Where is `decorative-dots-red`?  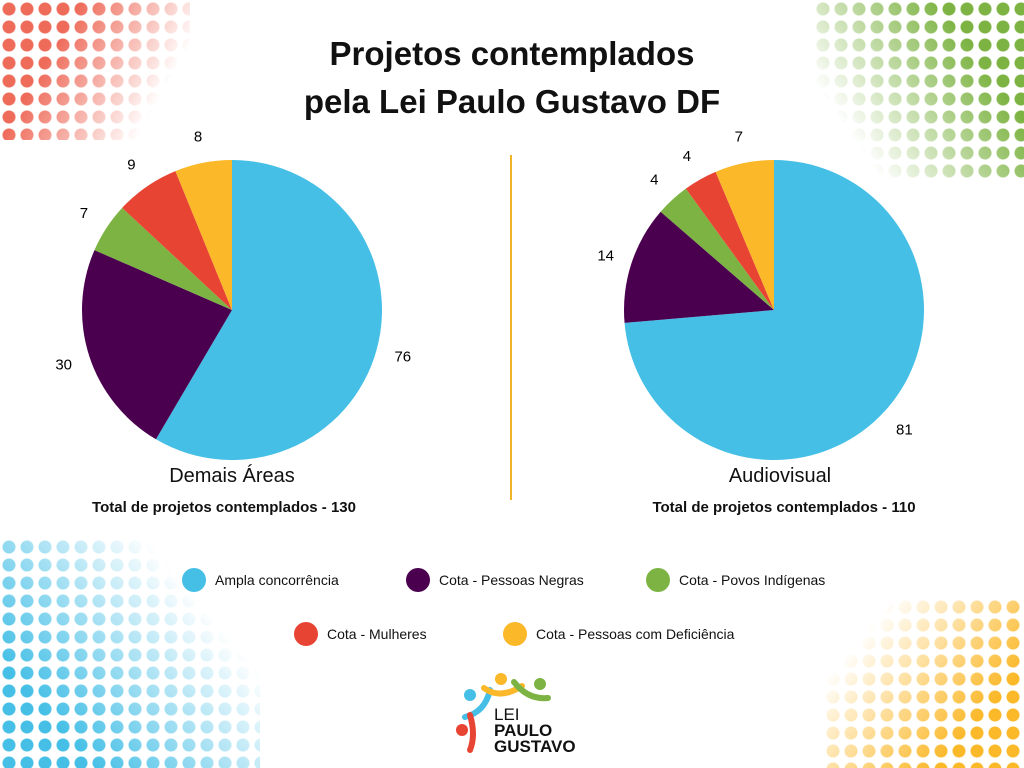 decorative-dots-red is located at coordinates (95, 70).